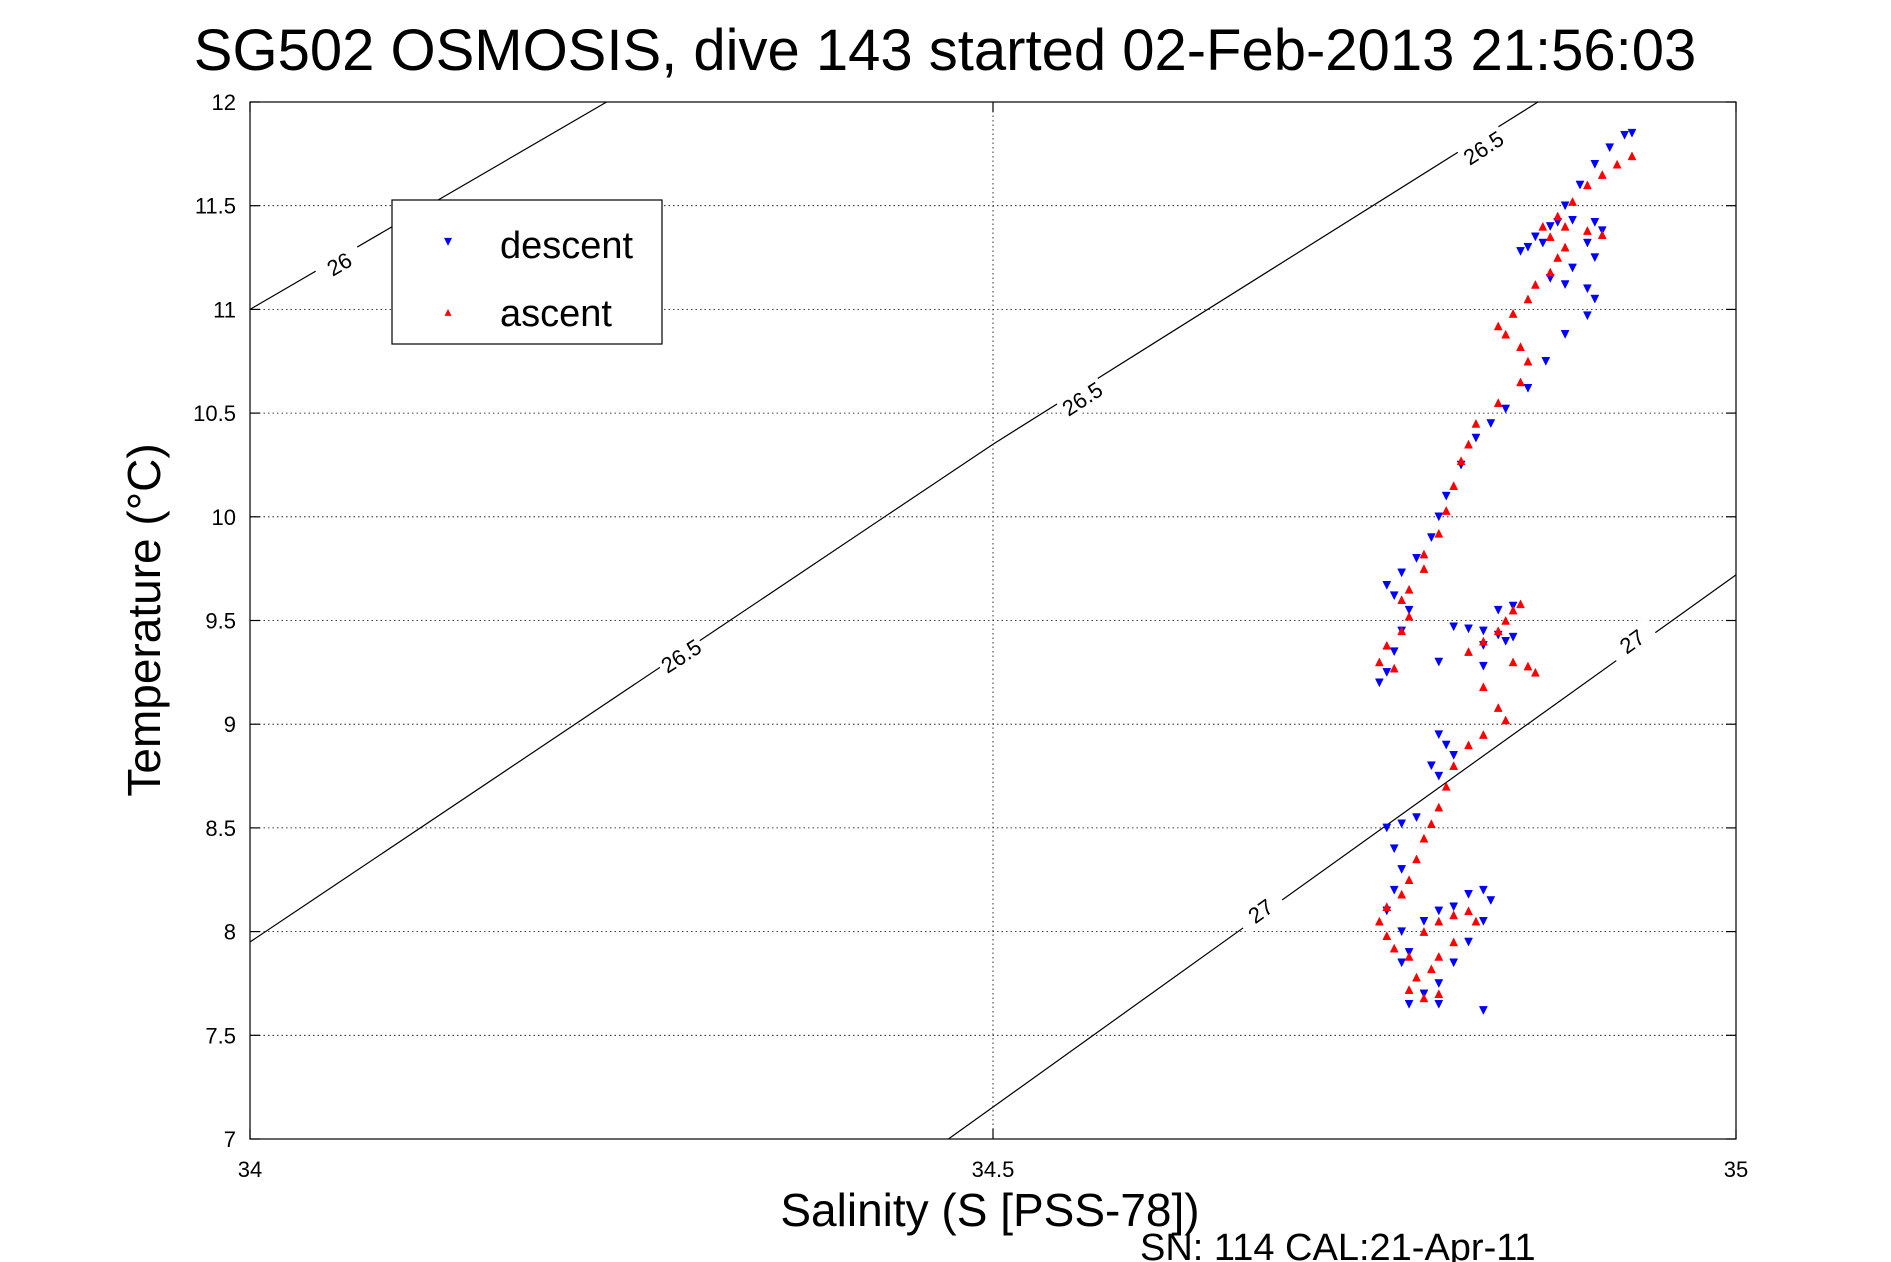 The width and height of the screenshot is (1891, 1262). I want to click on y-tick-label: 10, so click(224, 517).